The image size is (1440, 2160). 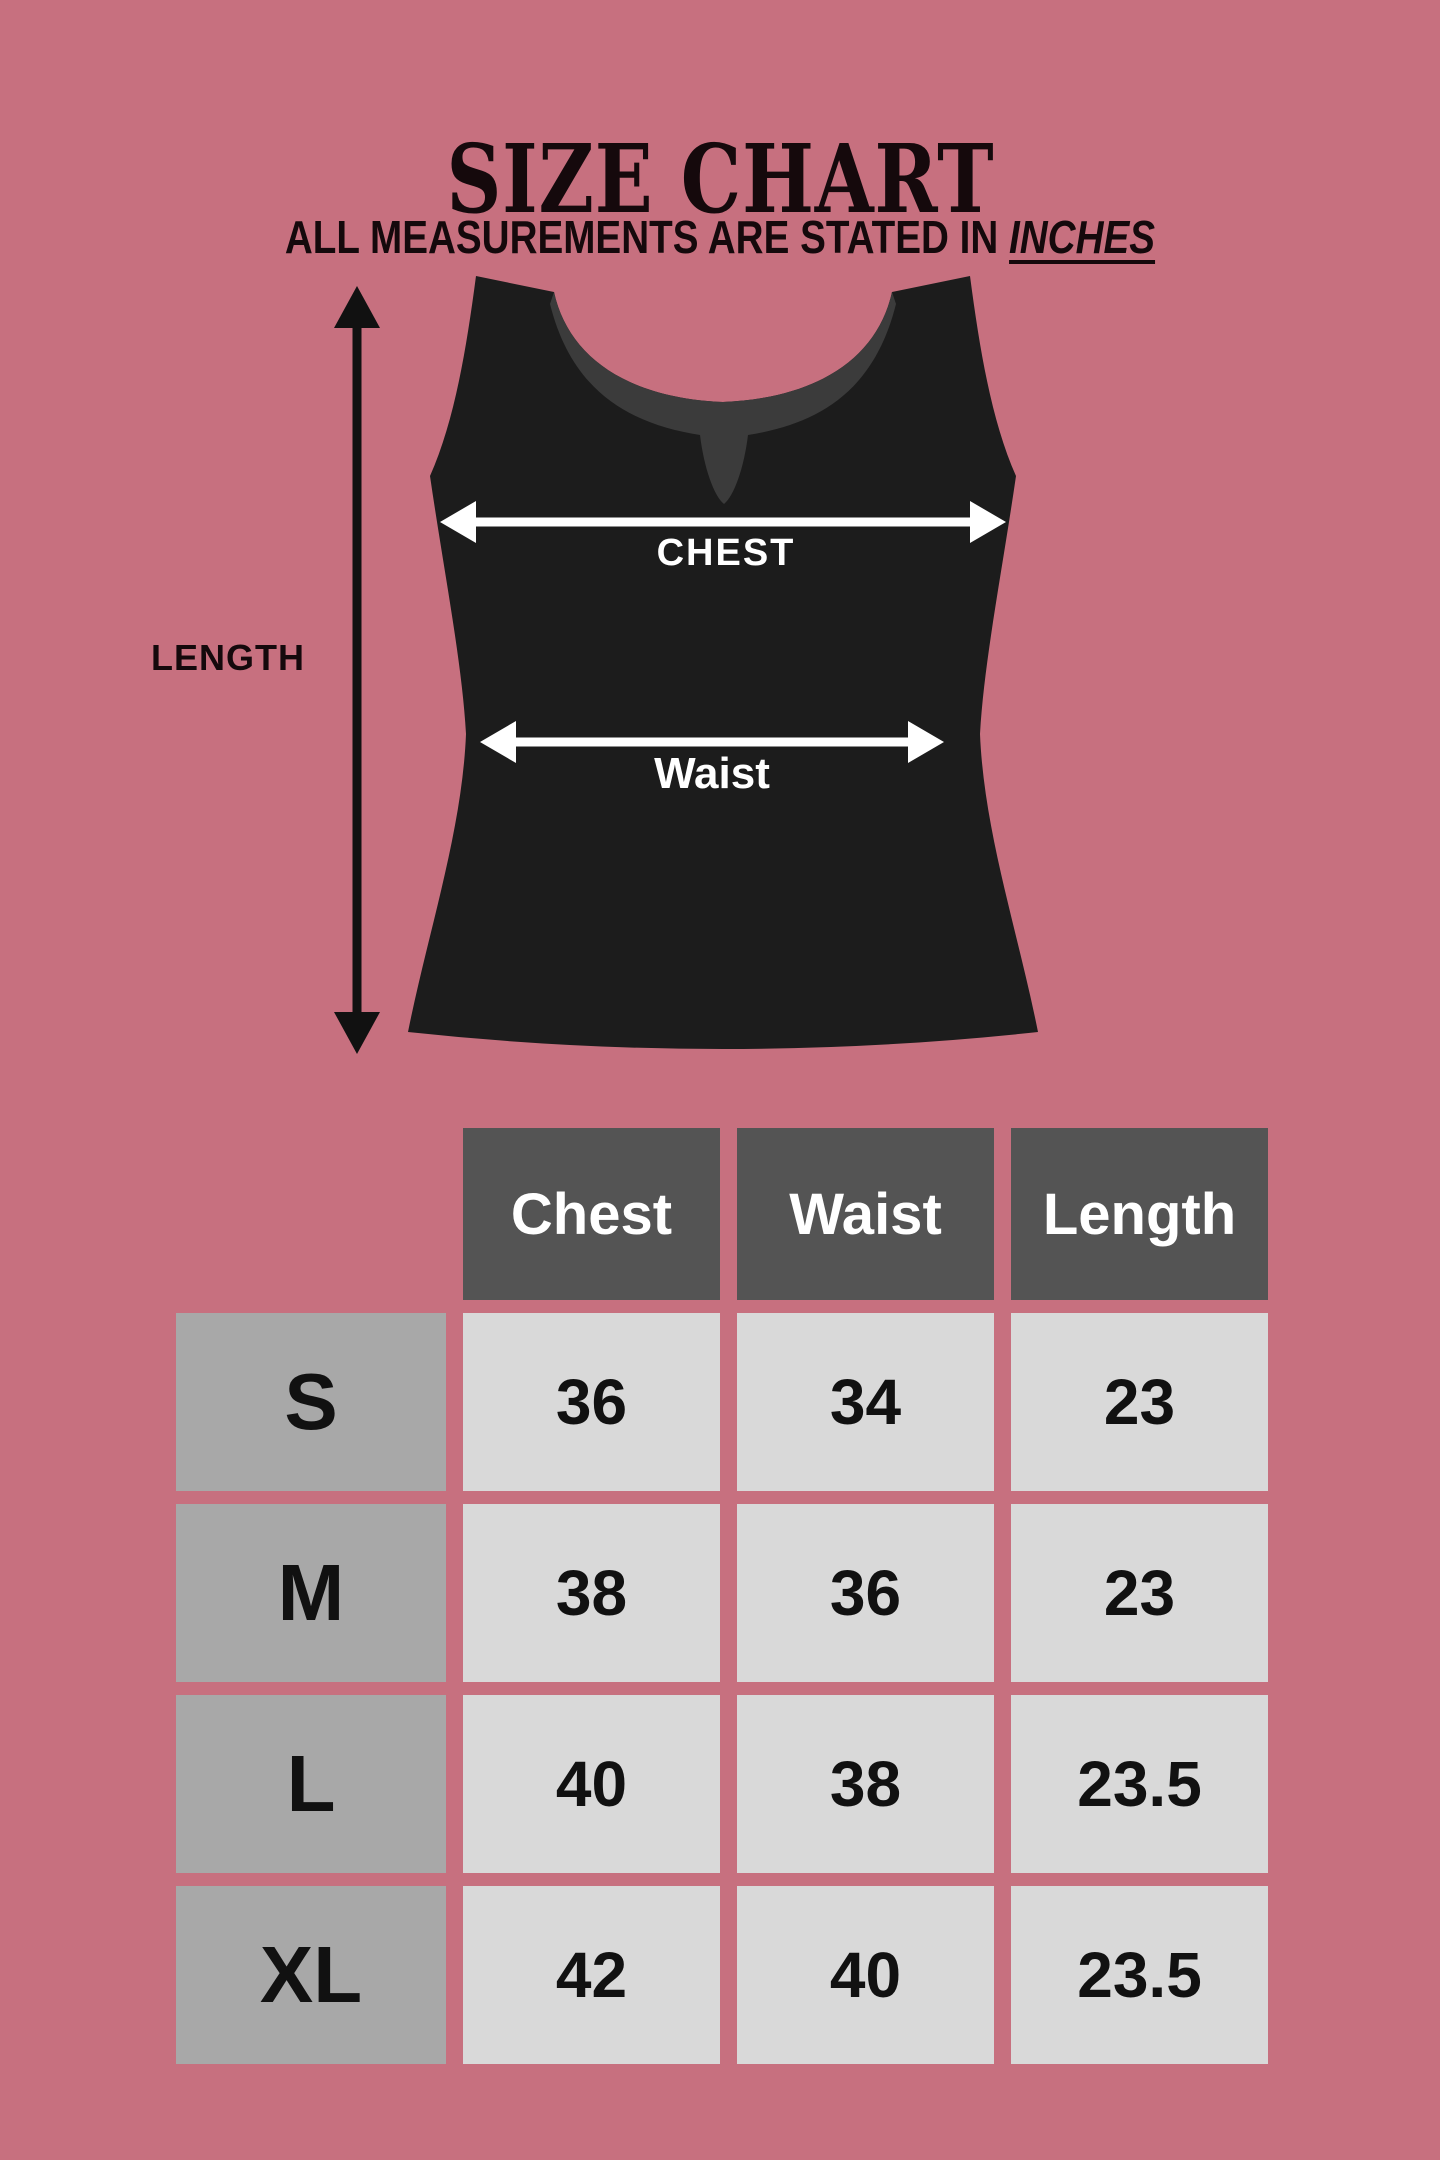 I want to click on subtitle-prefix: ALL MEASUREMENTS ARE STATED IN, so click(x=647, y=237).